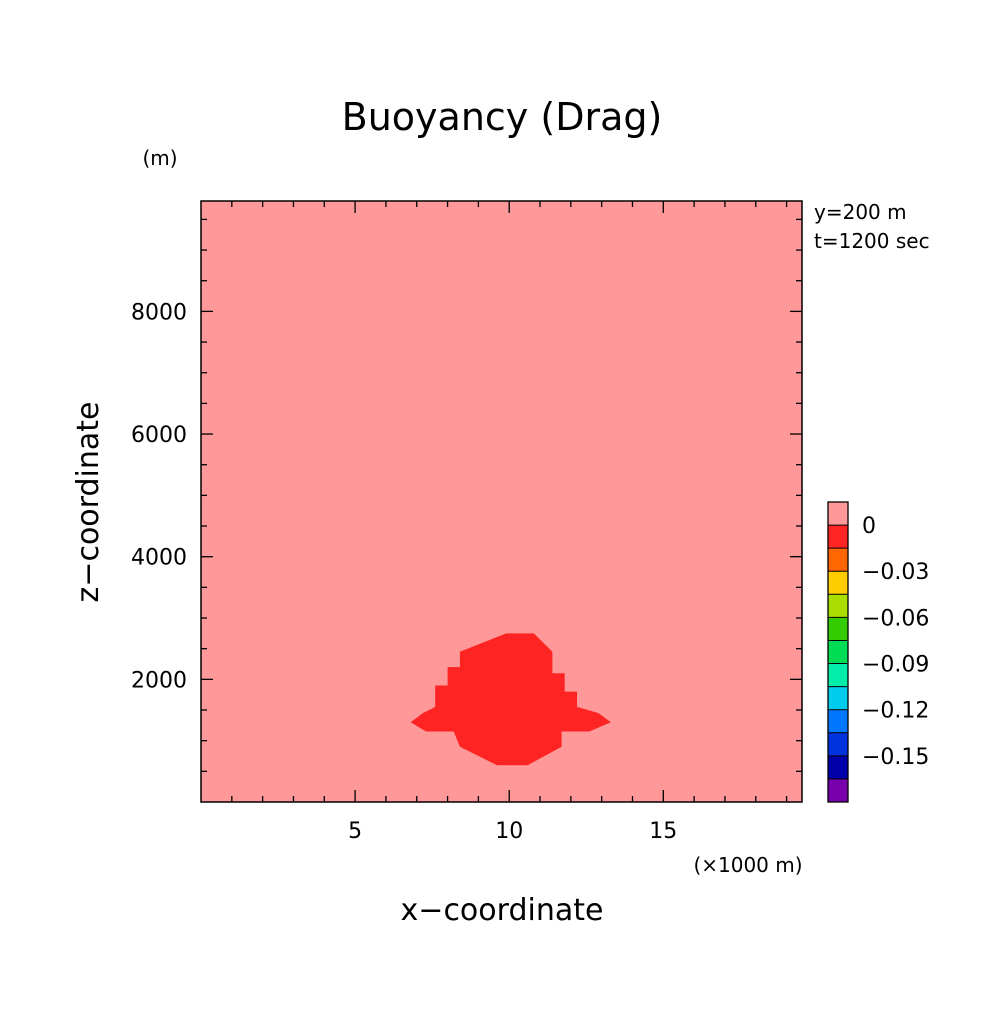  Describe the element at coordinates (895, 757) in the screenshot. I see `colorbar-label: −0.15` at that location.